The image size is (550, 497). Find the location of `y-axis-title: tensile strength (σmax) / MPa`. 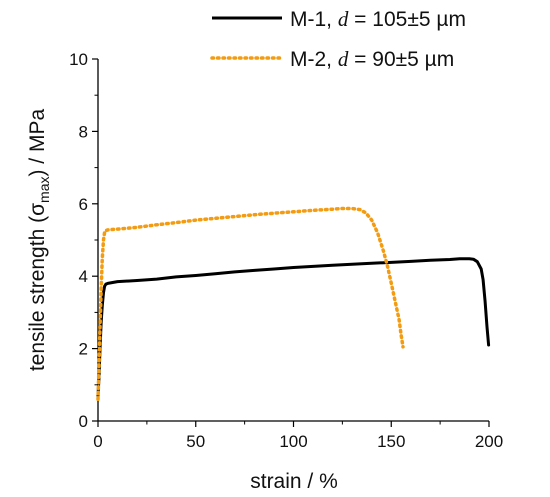

y-axis-title: tensile strength (σmax) / MPa is located at coordinates (39, 240).